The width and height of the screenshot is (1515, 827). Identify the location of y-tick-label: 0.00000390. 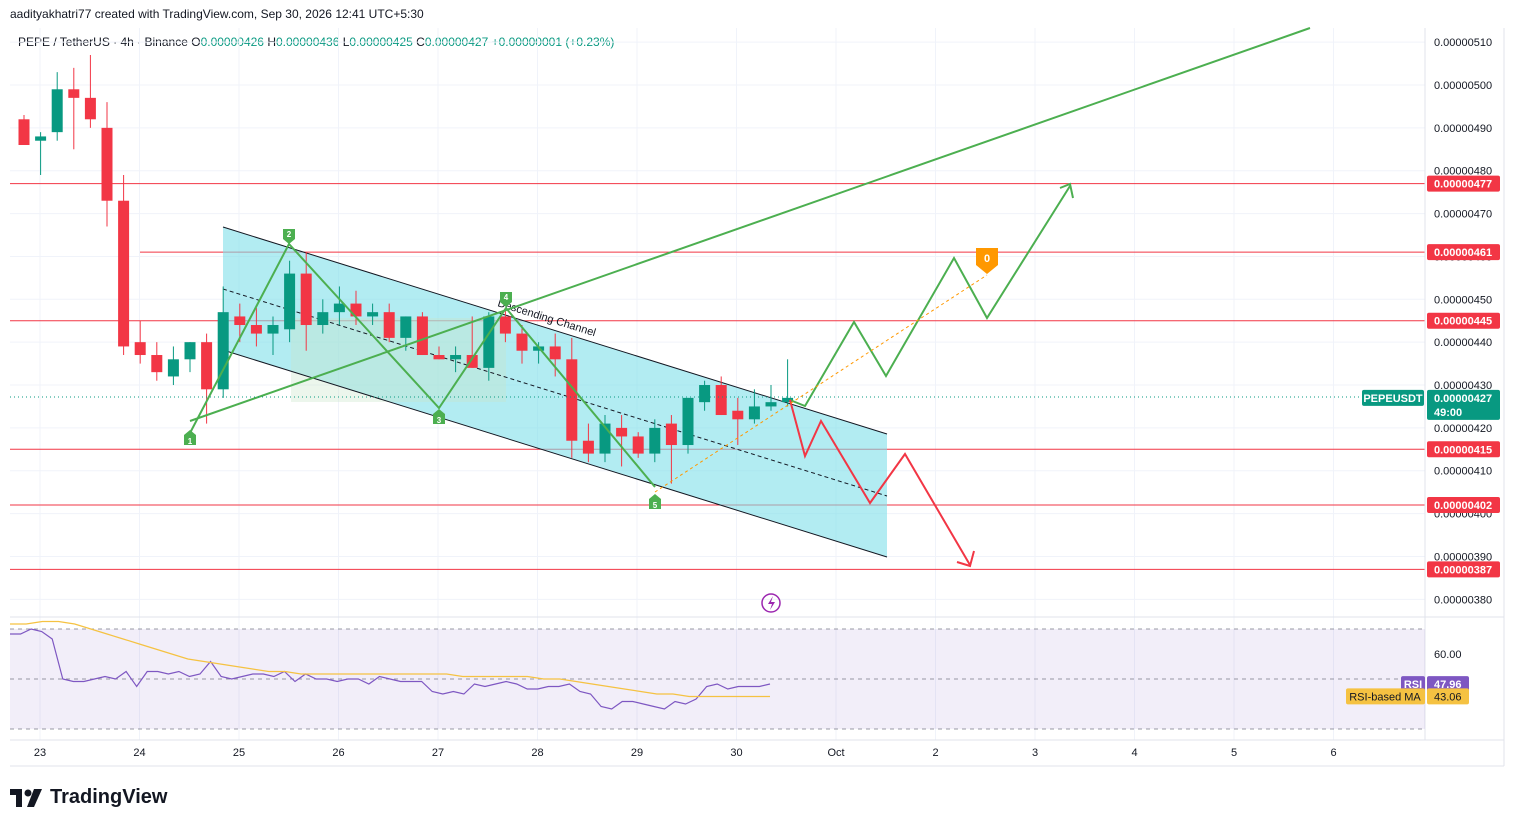
(1463, 557).